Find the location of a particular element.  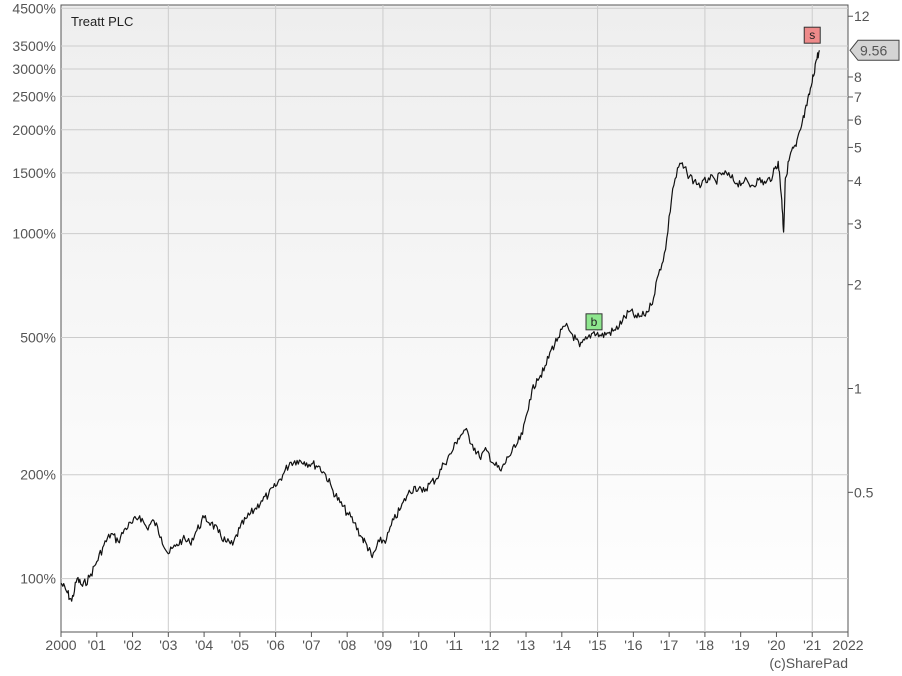

right-tick-label: 1 is located at coordinates (858, 388).